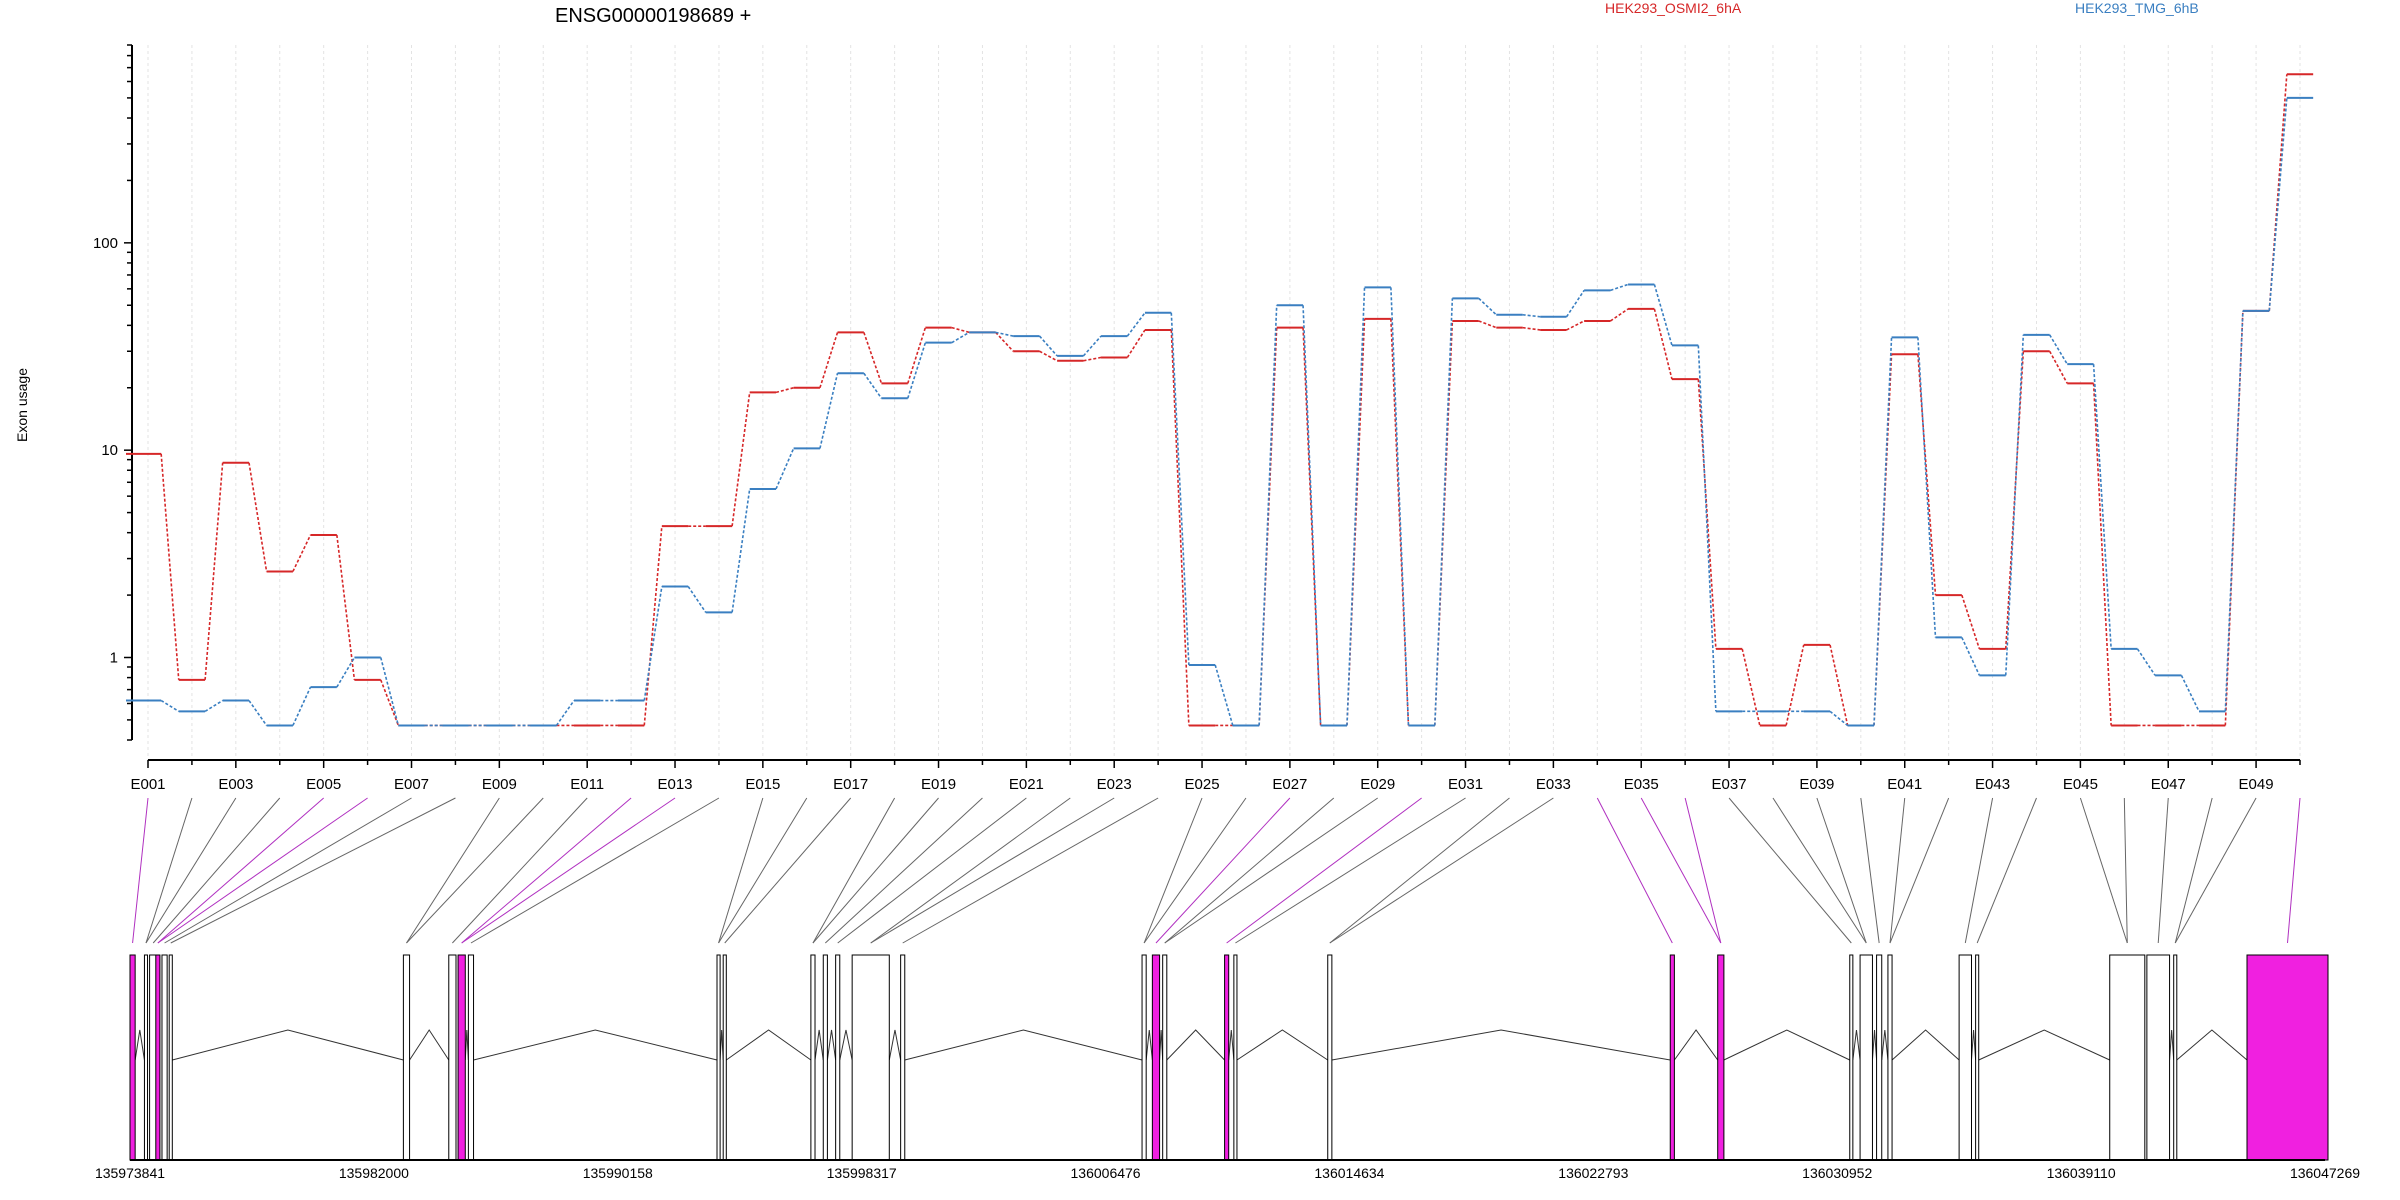  Describe the element at coordinates (1106, 1173) in the screenshot. I see `genome-tick-label: 136006476` at that location.